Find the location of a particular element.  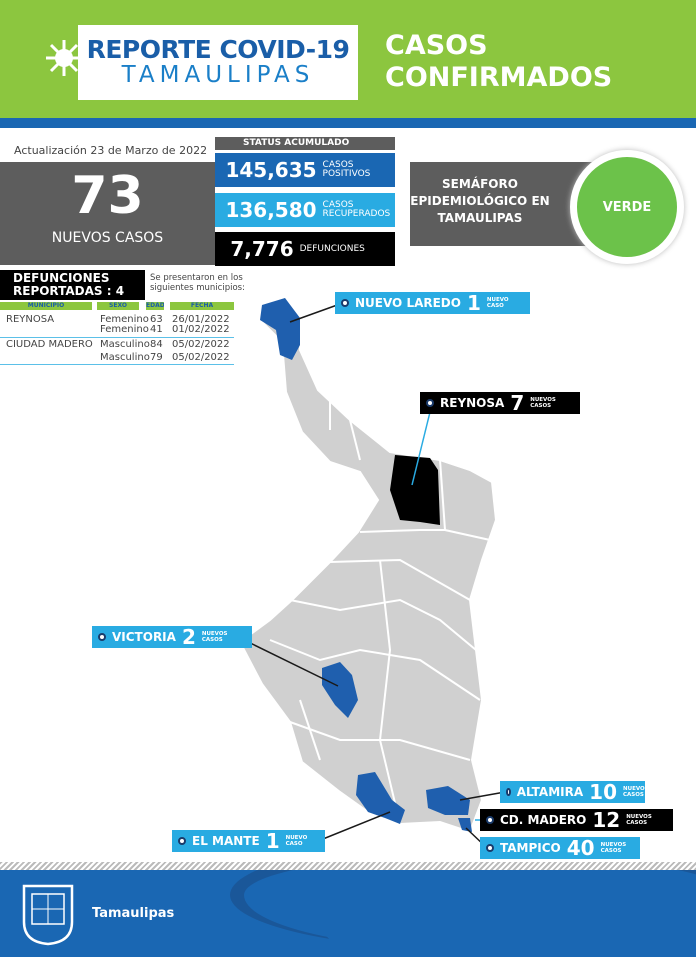

case-count: 10 is located at coordinates (603, 792).